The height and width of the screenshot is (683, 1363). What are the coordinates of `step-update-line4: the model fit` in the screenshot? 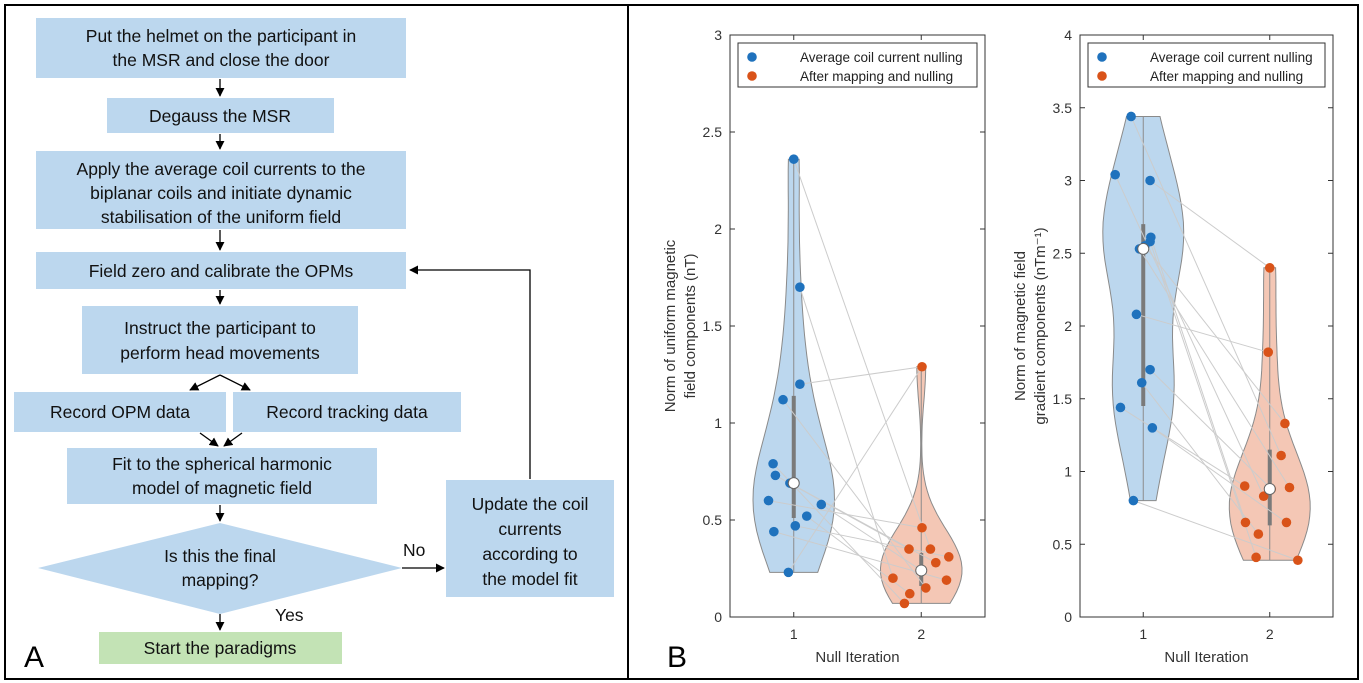 It's located at (529, 579).